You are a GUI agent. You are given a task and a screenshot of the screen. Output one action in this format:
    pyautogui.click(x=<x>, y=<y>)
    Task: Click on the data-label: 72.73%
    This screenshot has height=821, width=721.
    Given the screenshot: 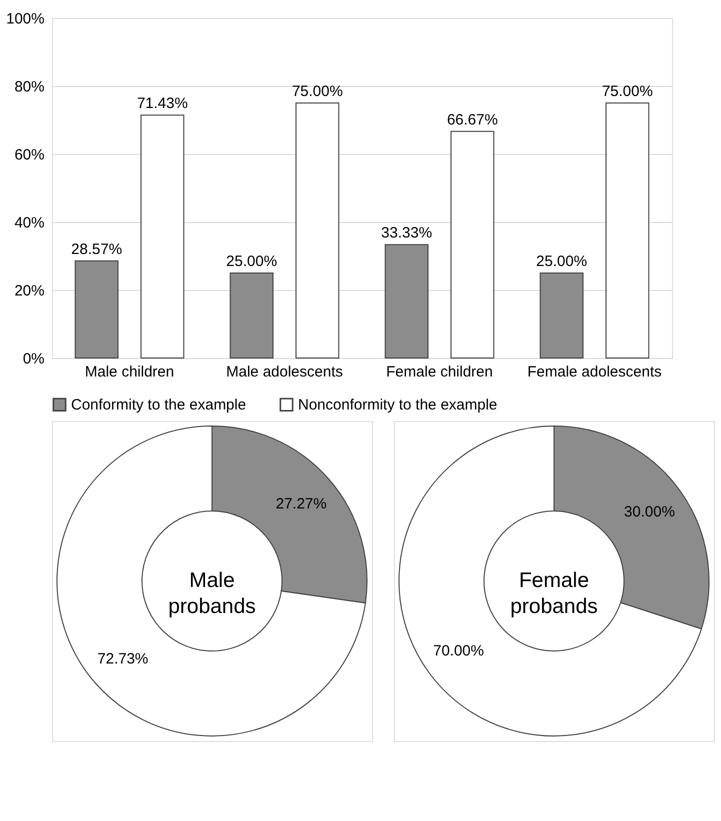 What is the action you would take?
    pyautogui.click(x=122, y=659)
    